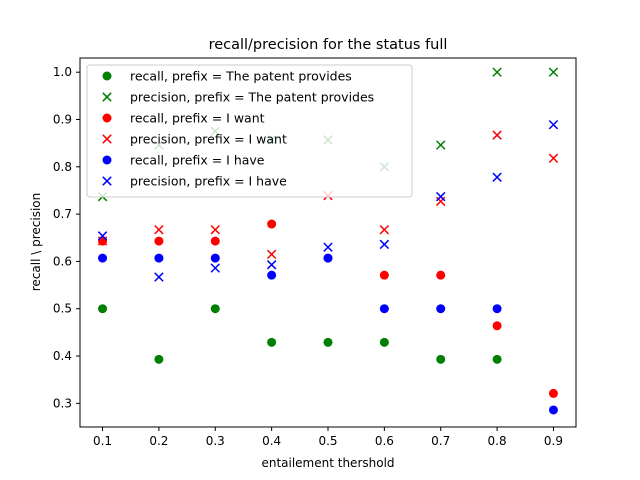 The height and width of the screenshot is (480, 640). Describe the element at coordinates (66, 237) in the screenshot. I see `y-axis-ticks: 0.3 0.4 0.5 0.6 0.7 0.8 0.9 1.0` at that location.